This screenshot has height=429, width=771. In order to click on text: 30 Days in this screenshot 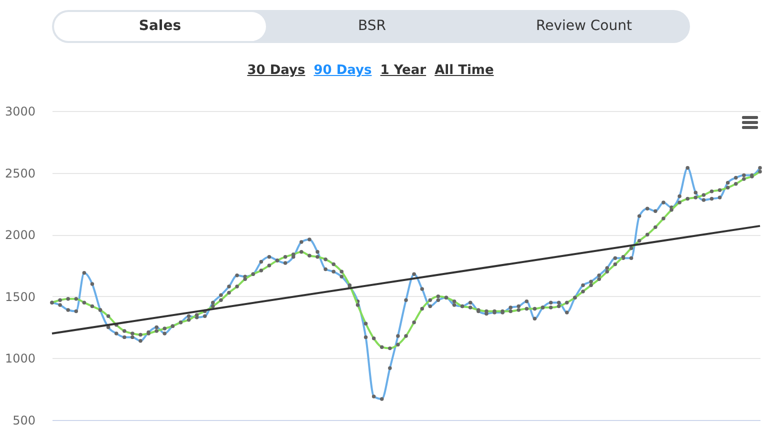, I will do `click(276, 70)`.